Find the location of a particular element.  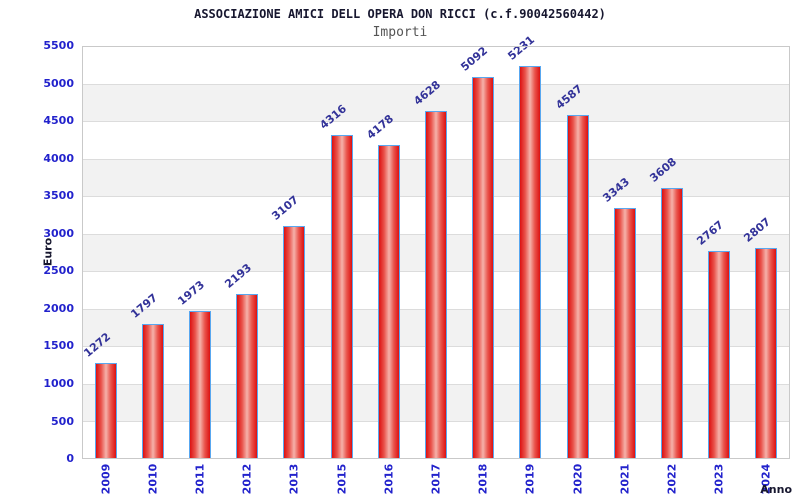

bar-value-label: 1973 is located at coordinates (191, 293).